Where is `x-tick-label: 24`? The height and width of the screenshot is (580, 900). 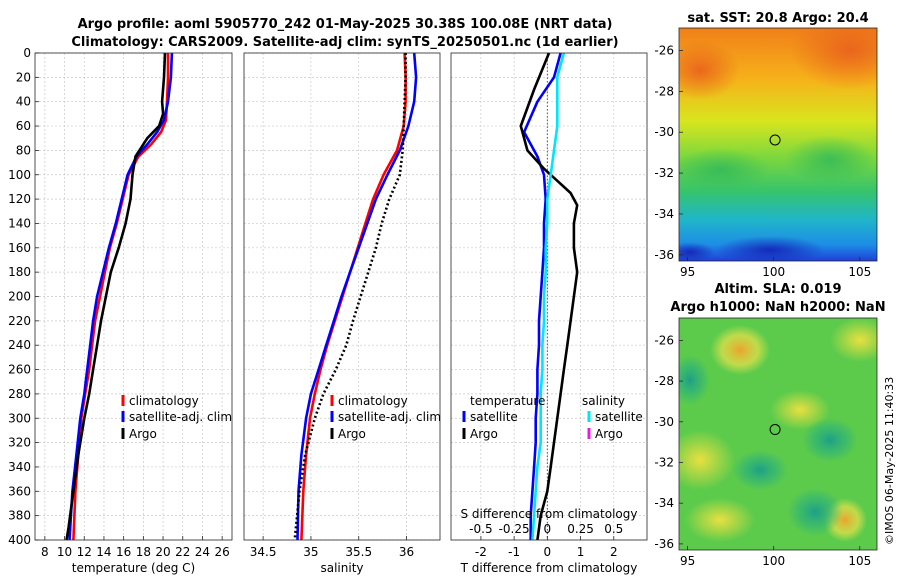 x-tick-label: 24 is located at coordinates (202, 552).